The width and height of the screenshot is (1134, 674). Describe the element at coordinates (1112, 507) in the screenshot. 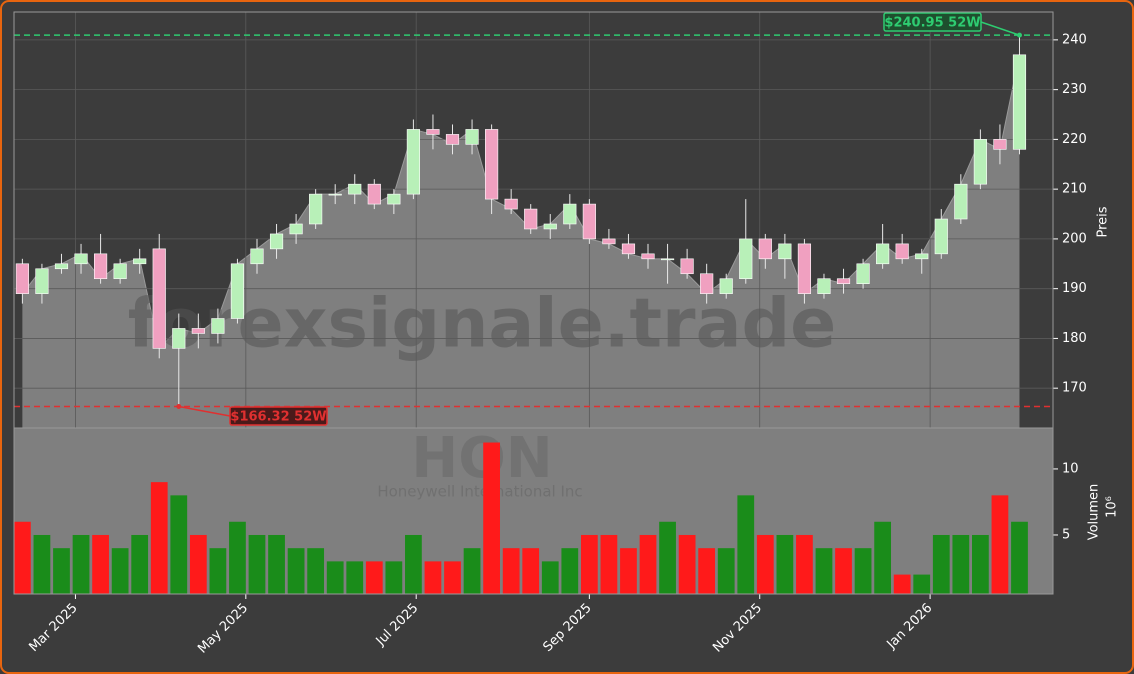

I see `y2-axis-unit: 10⁶` at that location.